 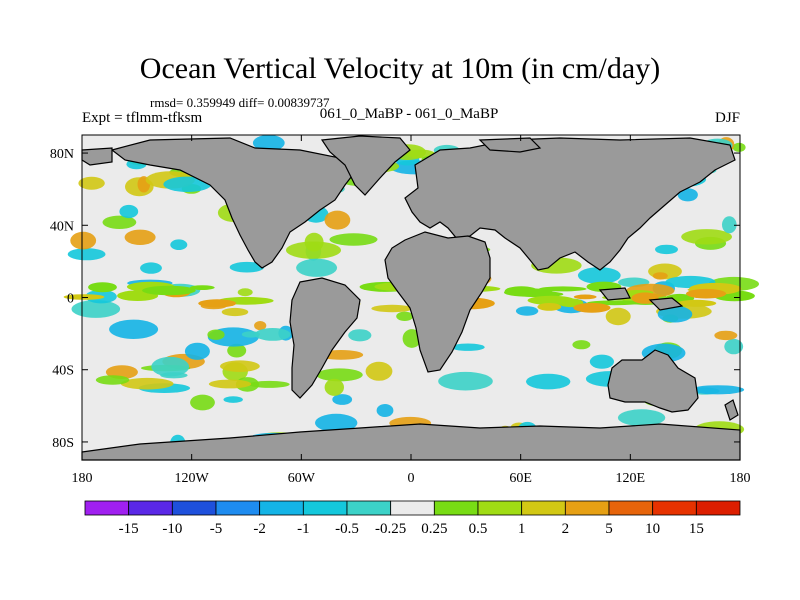 What do you see at coordinates (696, 529) in the screenshot?
I see `colorbar-label: 15` at bounding box center [696, 529].